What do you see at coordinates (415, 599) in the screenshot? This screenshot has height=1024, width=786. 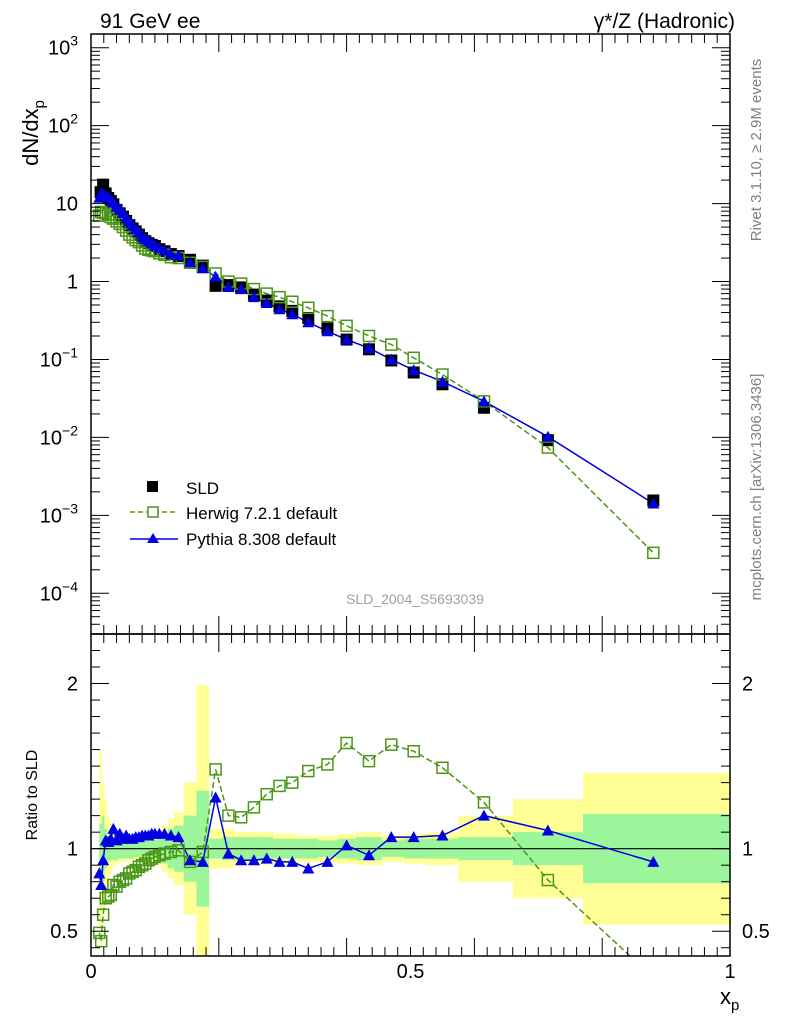 I see `watermark: SLD_2004_S5693039` at bounding box center [415, 599].